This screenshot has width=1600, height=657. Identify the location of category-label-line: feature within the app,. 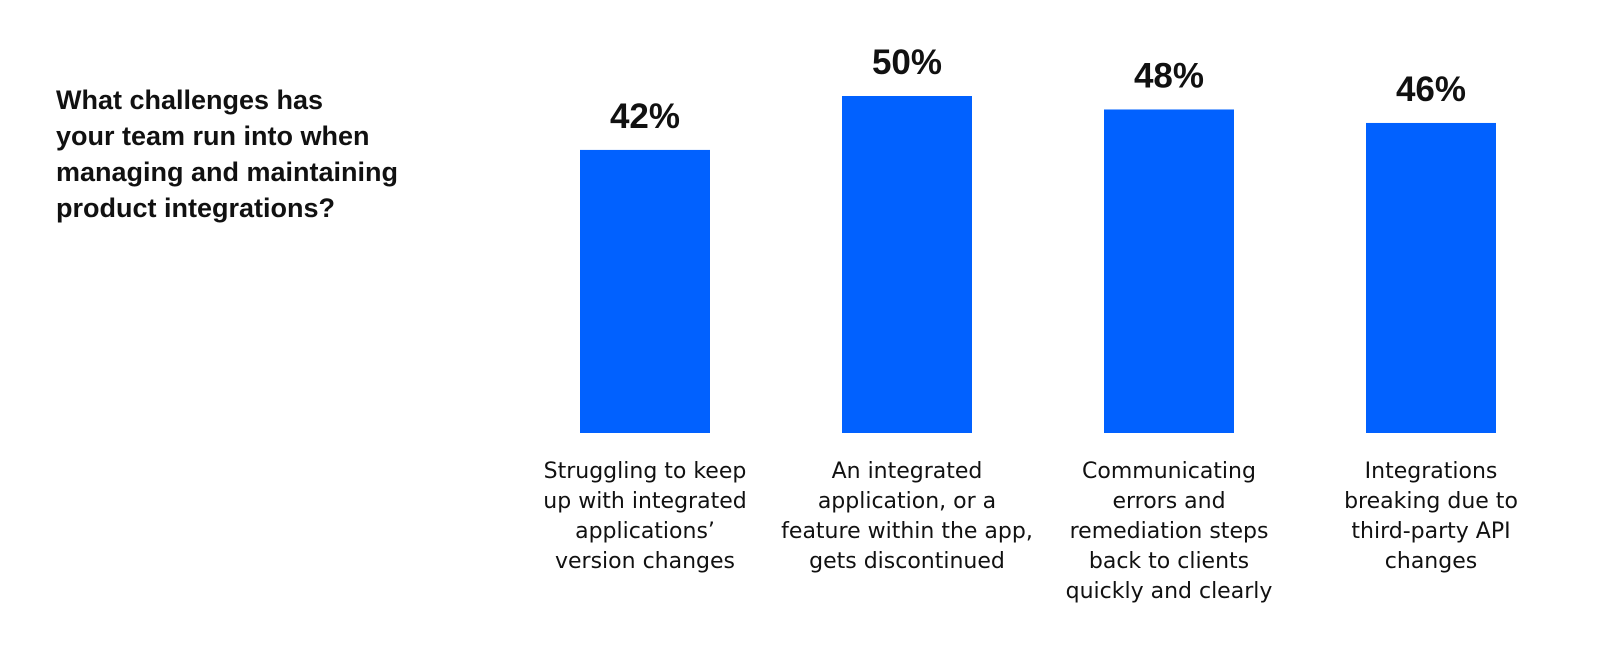
(907, 531).